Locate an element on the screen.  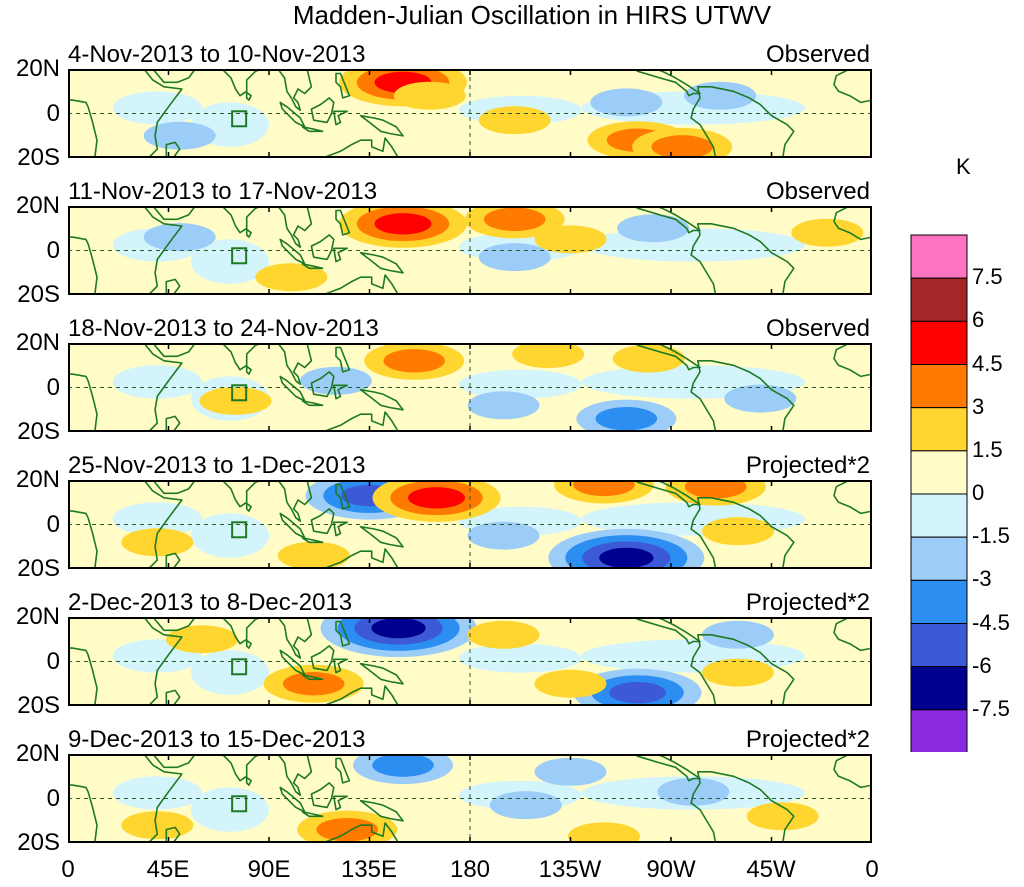
colorbar is located at coordinates (939, 493).